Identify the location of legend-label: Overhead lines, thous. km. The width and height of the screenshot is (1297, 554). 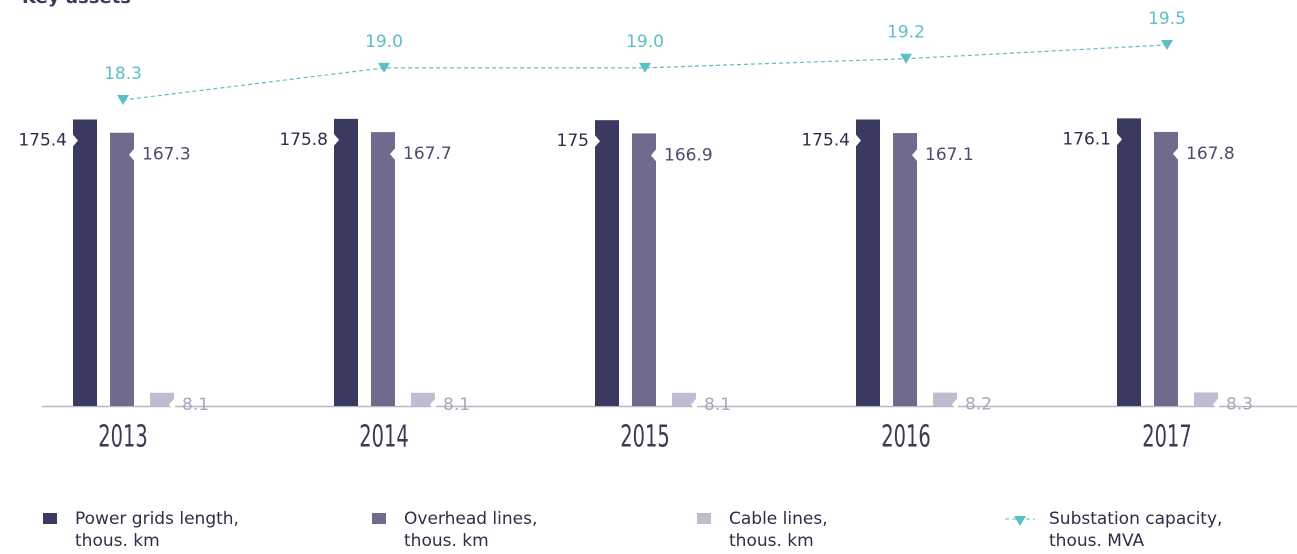
(471, 530).